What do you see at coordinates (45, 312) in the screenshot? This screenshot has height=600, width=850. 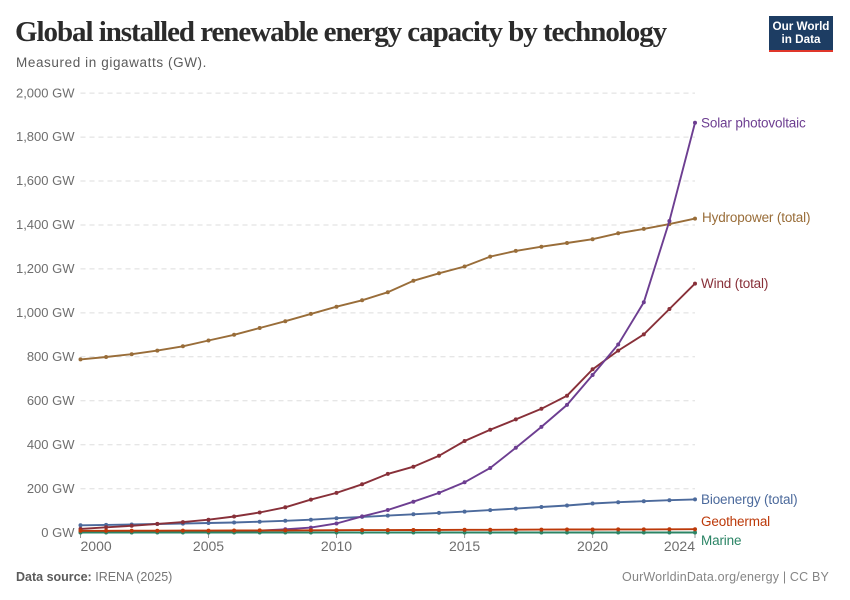 I see `svg-text: 1,000 GW` at bounding box center [45, 312].